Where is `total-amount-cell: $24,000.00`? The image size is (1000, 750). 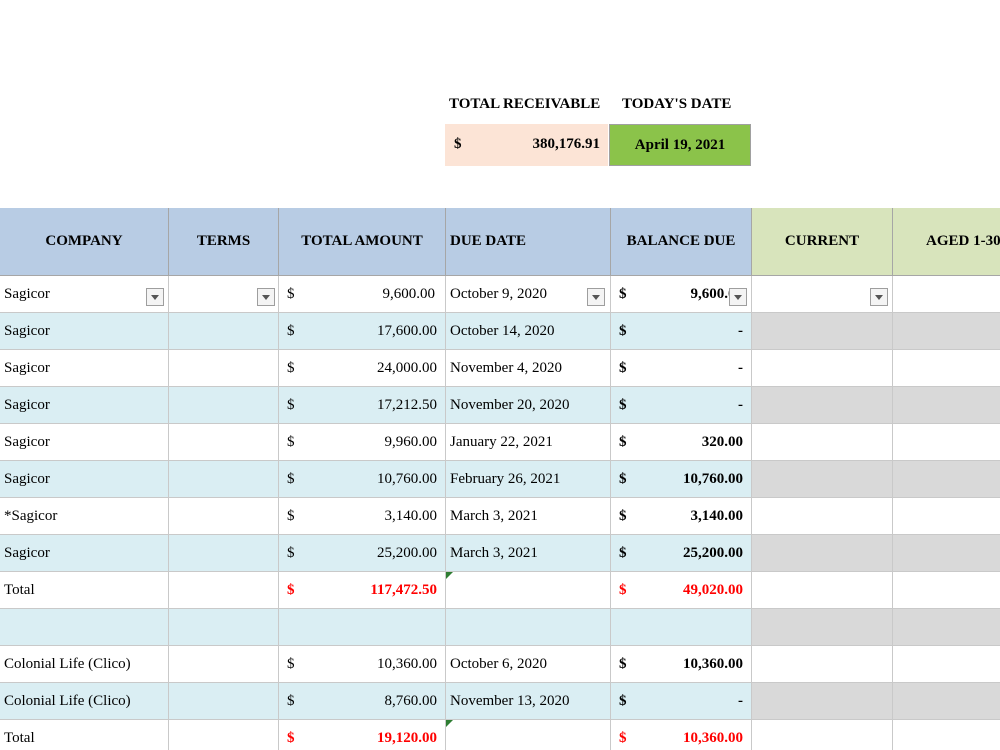 total-amount-cell: $24,000.00 is located at coordinates (362, 368).